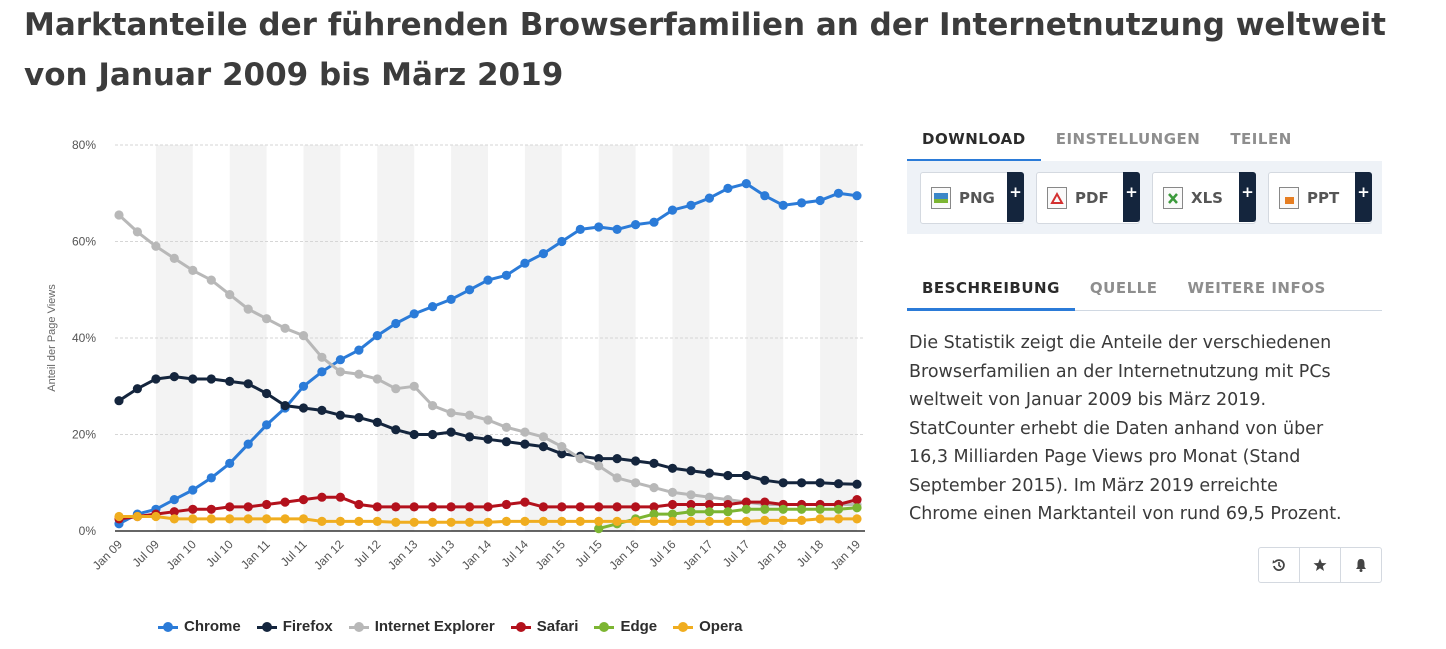 This screenshot has width=1446, height=649. Describe the element at coordinates (1088, 198) in the screenshot. I see `download-pdf-button: PDF +` at that location.